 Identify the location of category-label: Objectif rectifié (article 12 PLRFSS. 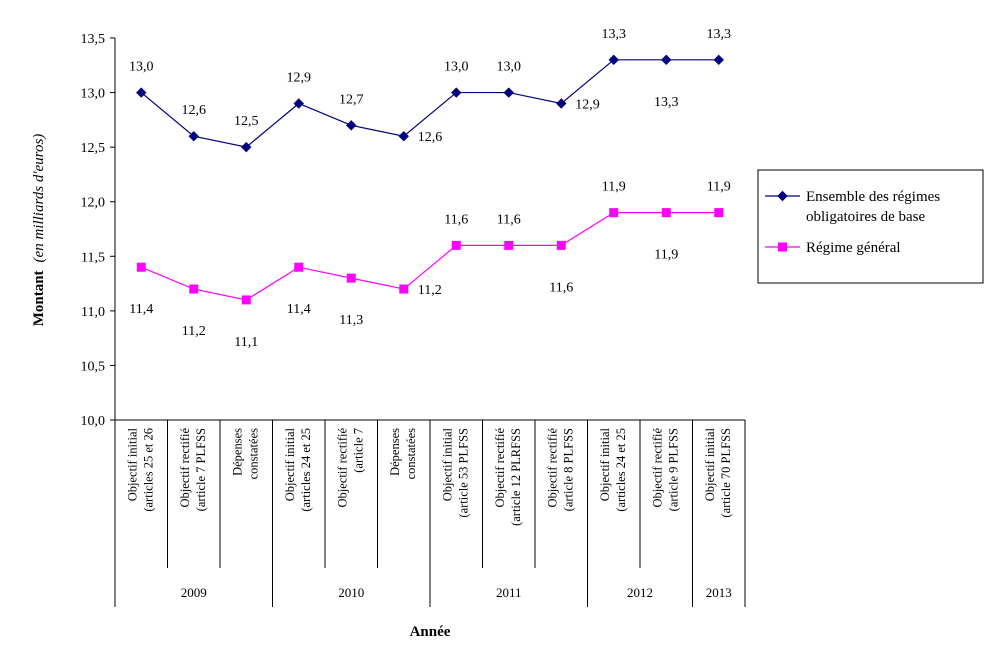
(508, 477).